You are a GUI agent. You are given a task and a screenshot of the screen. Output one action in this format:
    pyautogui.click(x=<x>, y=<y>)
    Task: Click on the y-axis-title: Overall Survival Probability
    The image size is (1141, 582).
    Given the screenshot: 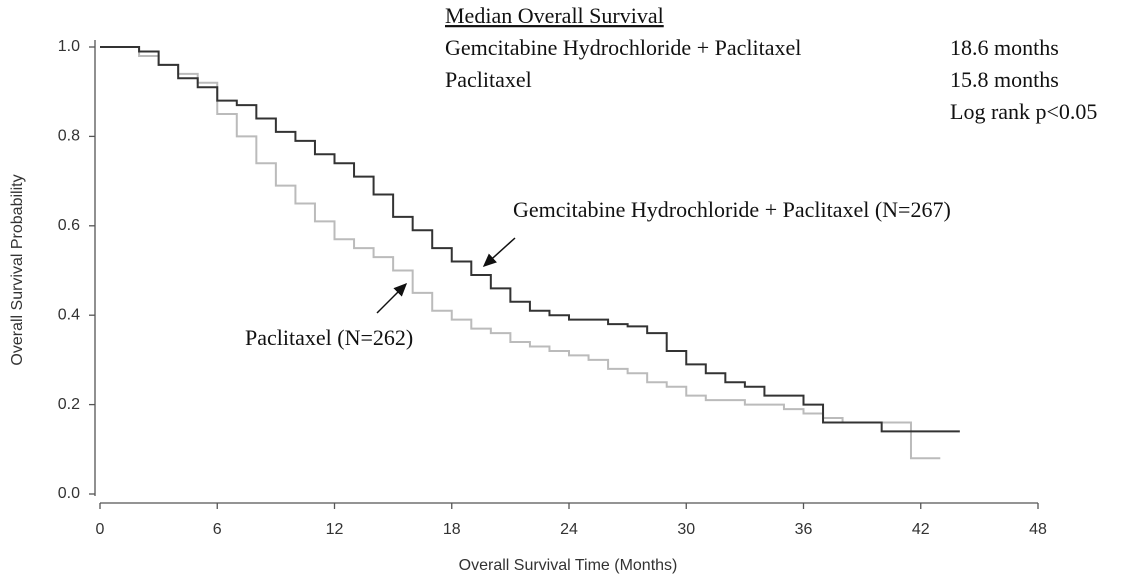 What is the action you would take?
    pyautogui.click(x=17, y=269)
    